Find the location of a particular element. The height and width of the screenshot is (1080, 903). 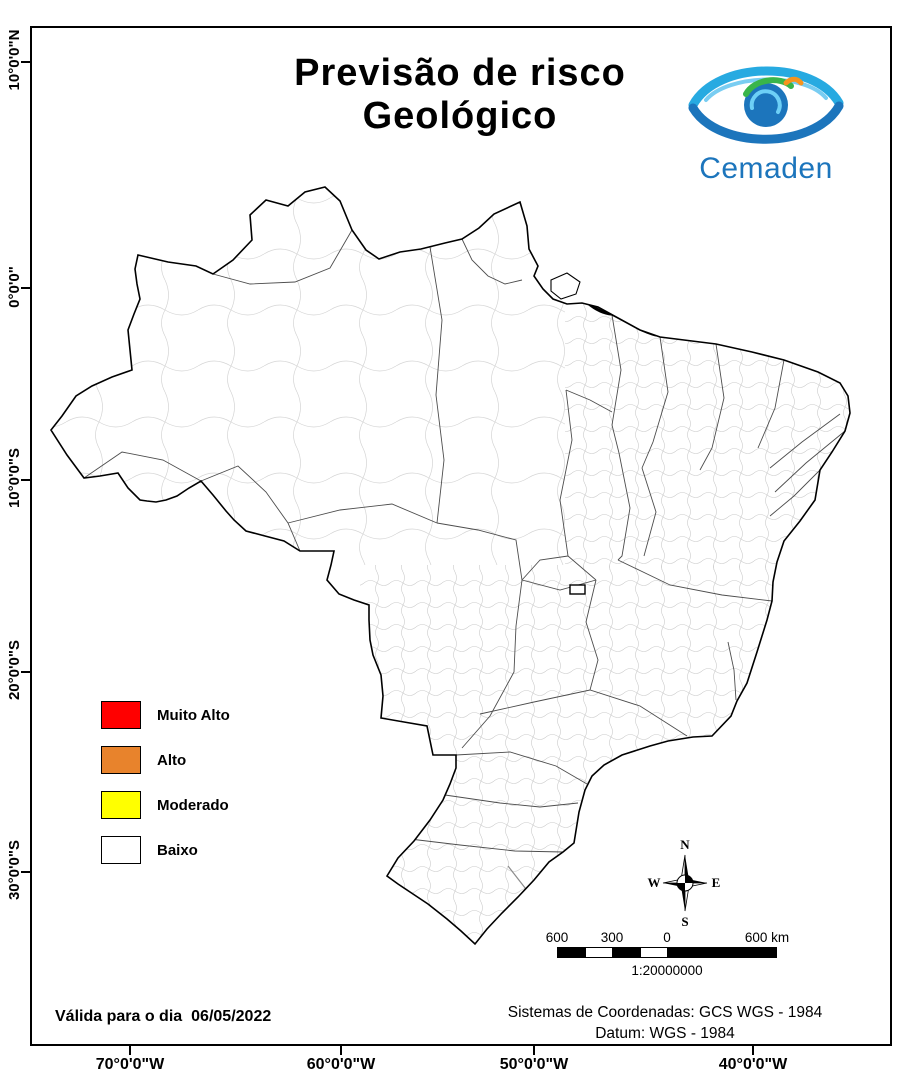

map-title: Previsão de risco Geológico is located at coordinates (460, 94).